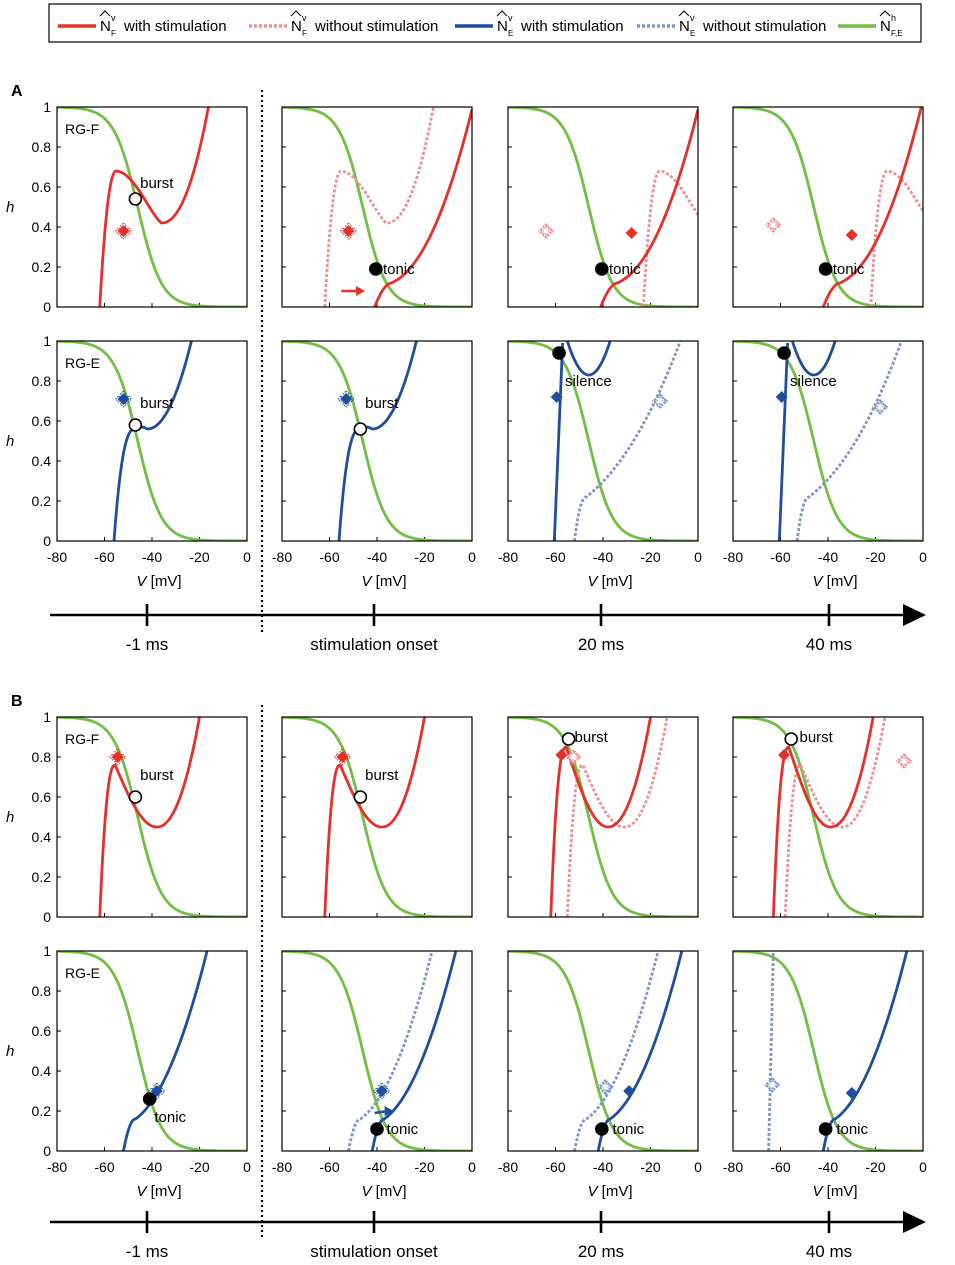 Image resolution: width=955 pixels, height=1265 pixels. What do you see at coordinates (175, 26) in the screenshot?
I see `legend-label-0: with stimulation` at bounding box center [175, 26].